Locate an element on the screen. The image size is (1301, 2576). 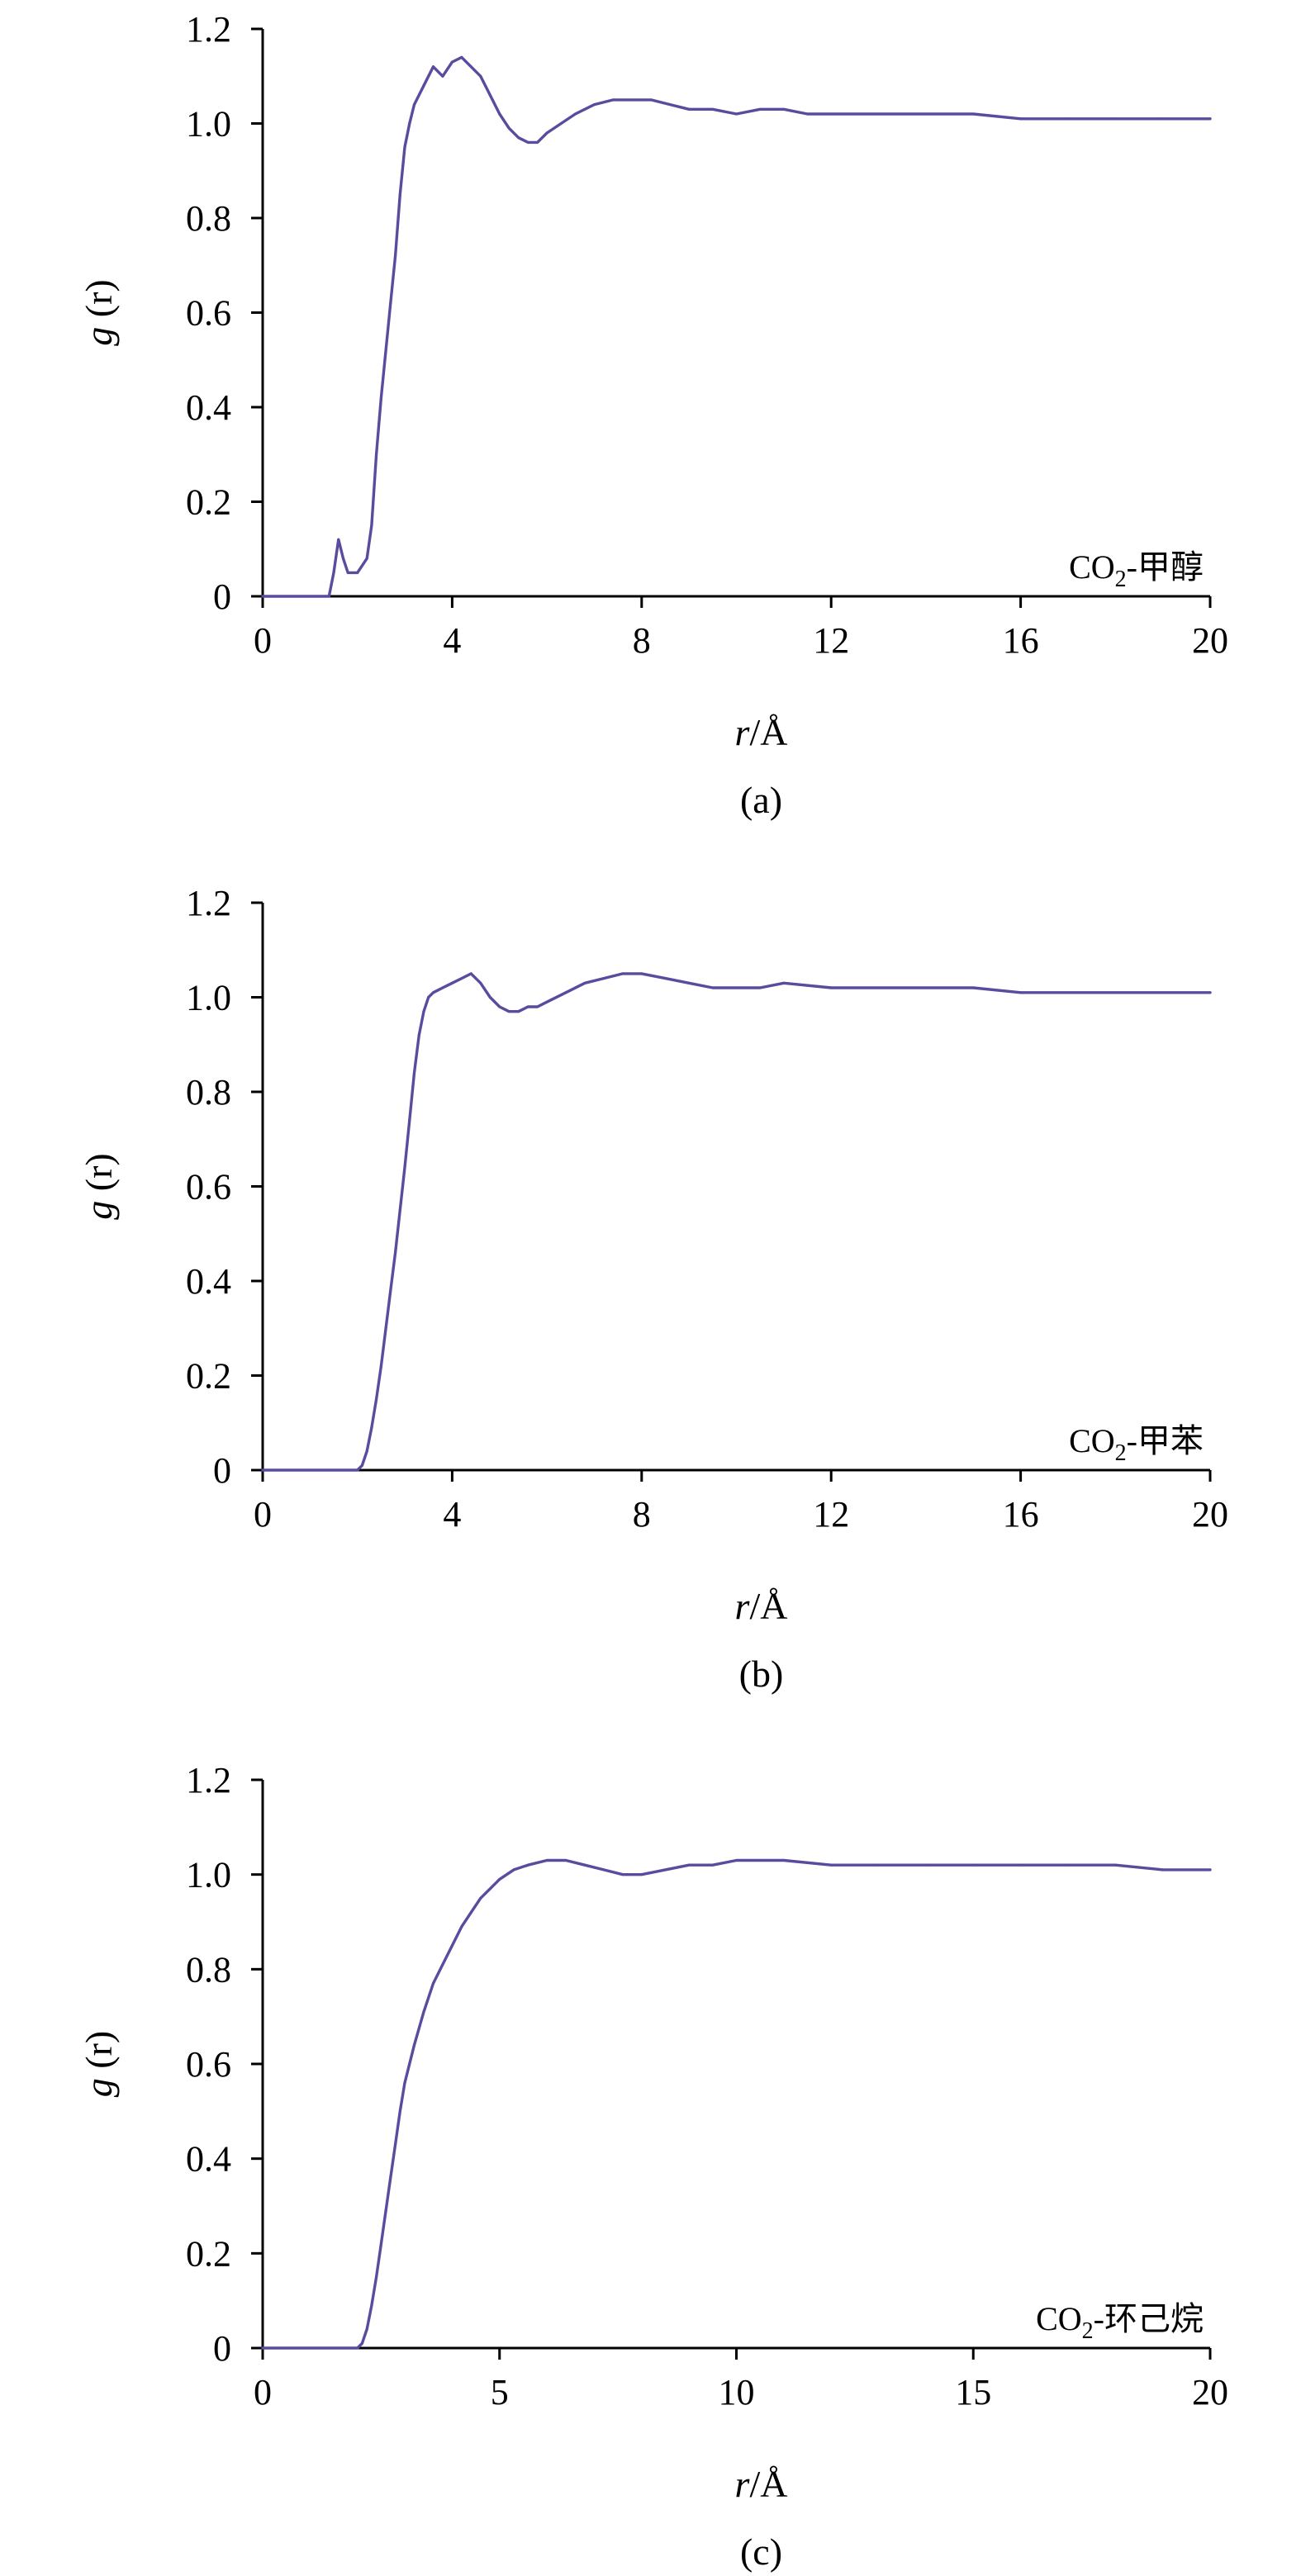
chart-a-x-axis-label: r/Å is located at coordinates (761, 732).